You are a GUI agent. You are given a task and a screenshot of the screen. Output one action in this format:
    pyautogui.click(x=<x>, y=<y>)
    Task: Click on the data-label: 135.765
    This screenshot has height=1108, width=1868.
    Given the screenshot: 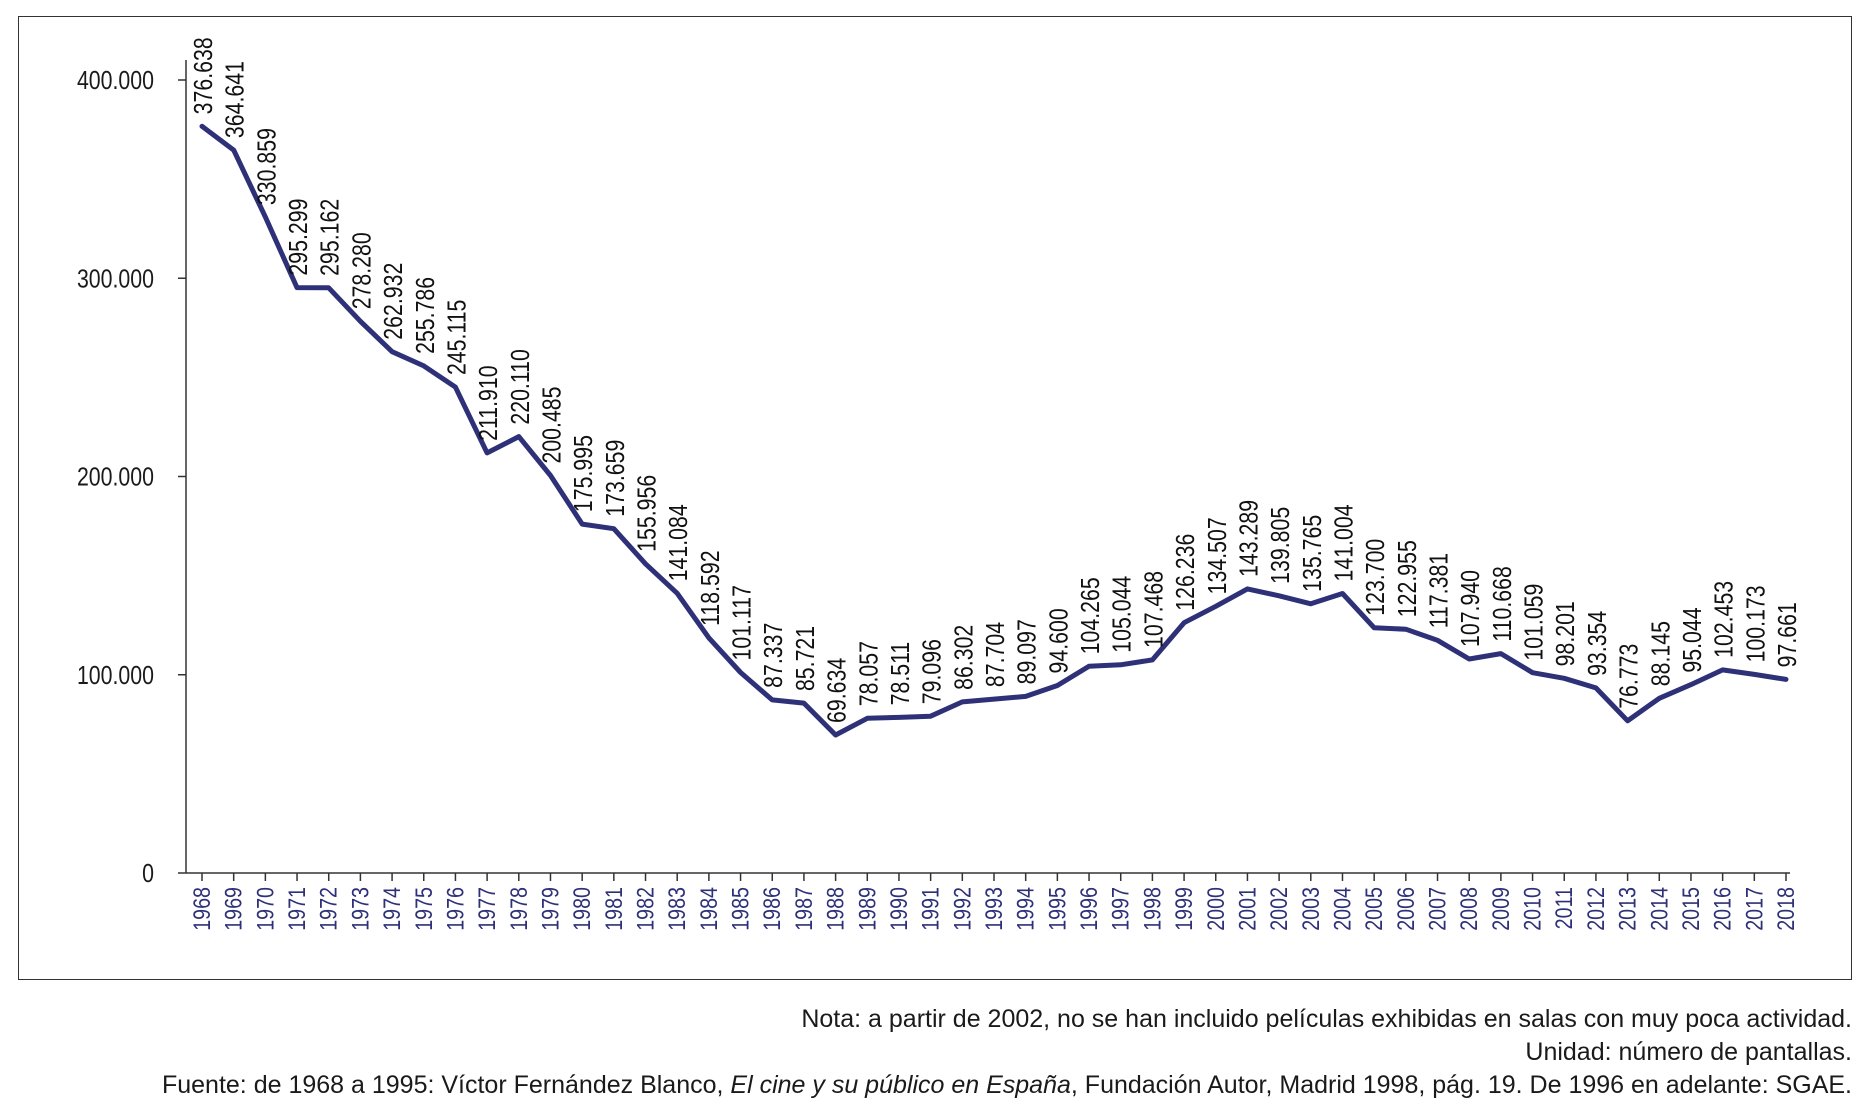 What is the action you would take?
    pyautogui.click(x=1313, y=553)
    